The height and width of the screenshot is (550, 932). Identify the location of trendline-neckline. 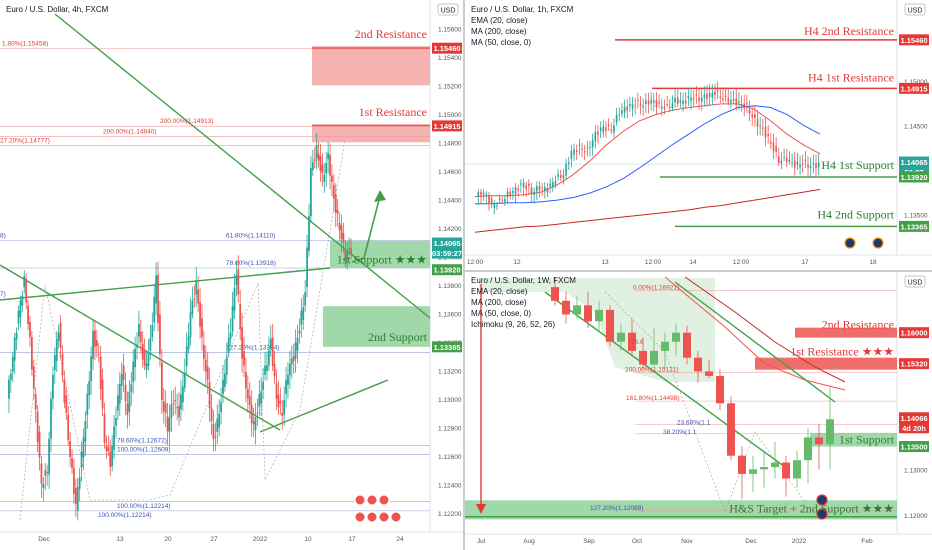
(165, 284).